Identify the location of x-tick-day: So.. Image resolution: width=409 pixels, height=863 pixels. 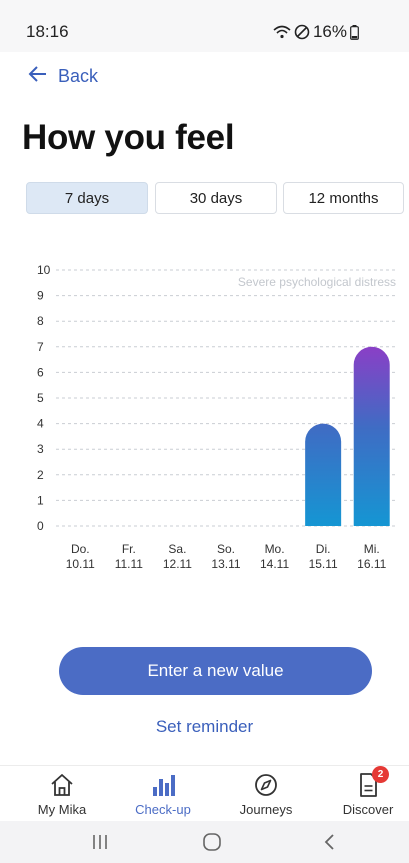
(226, 549).